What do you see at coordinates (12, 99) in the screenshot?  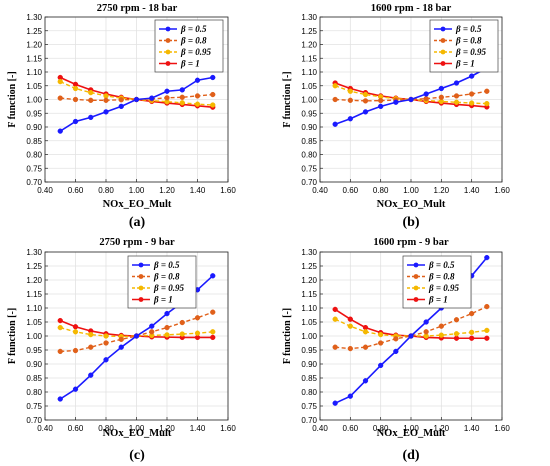 I see `y-axis-label: F function [-]` at bounding box center [12, 99].